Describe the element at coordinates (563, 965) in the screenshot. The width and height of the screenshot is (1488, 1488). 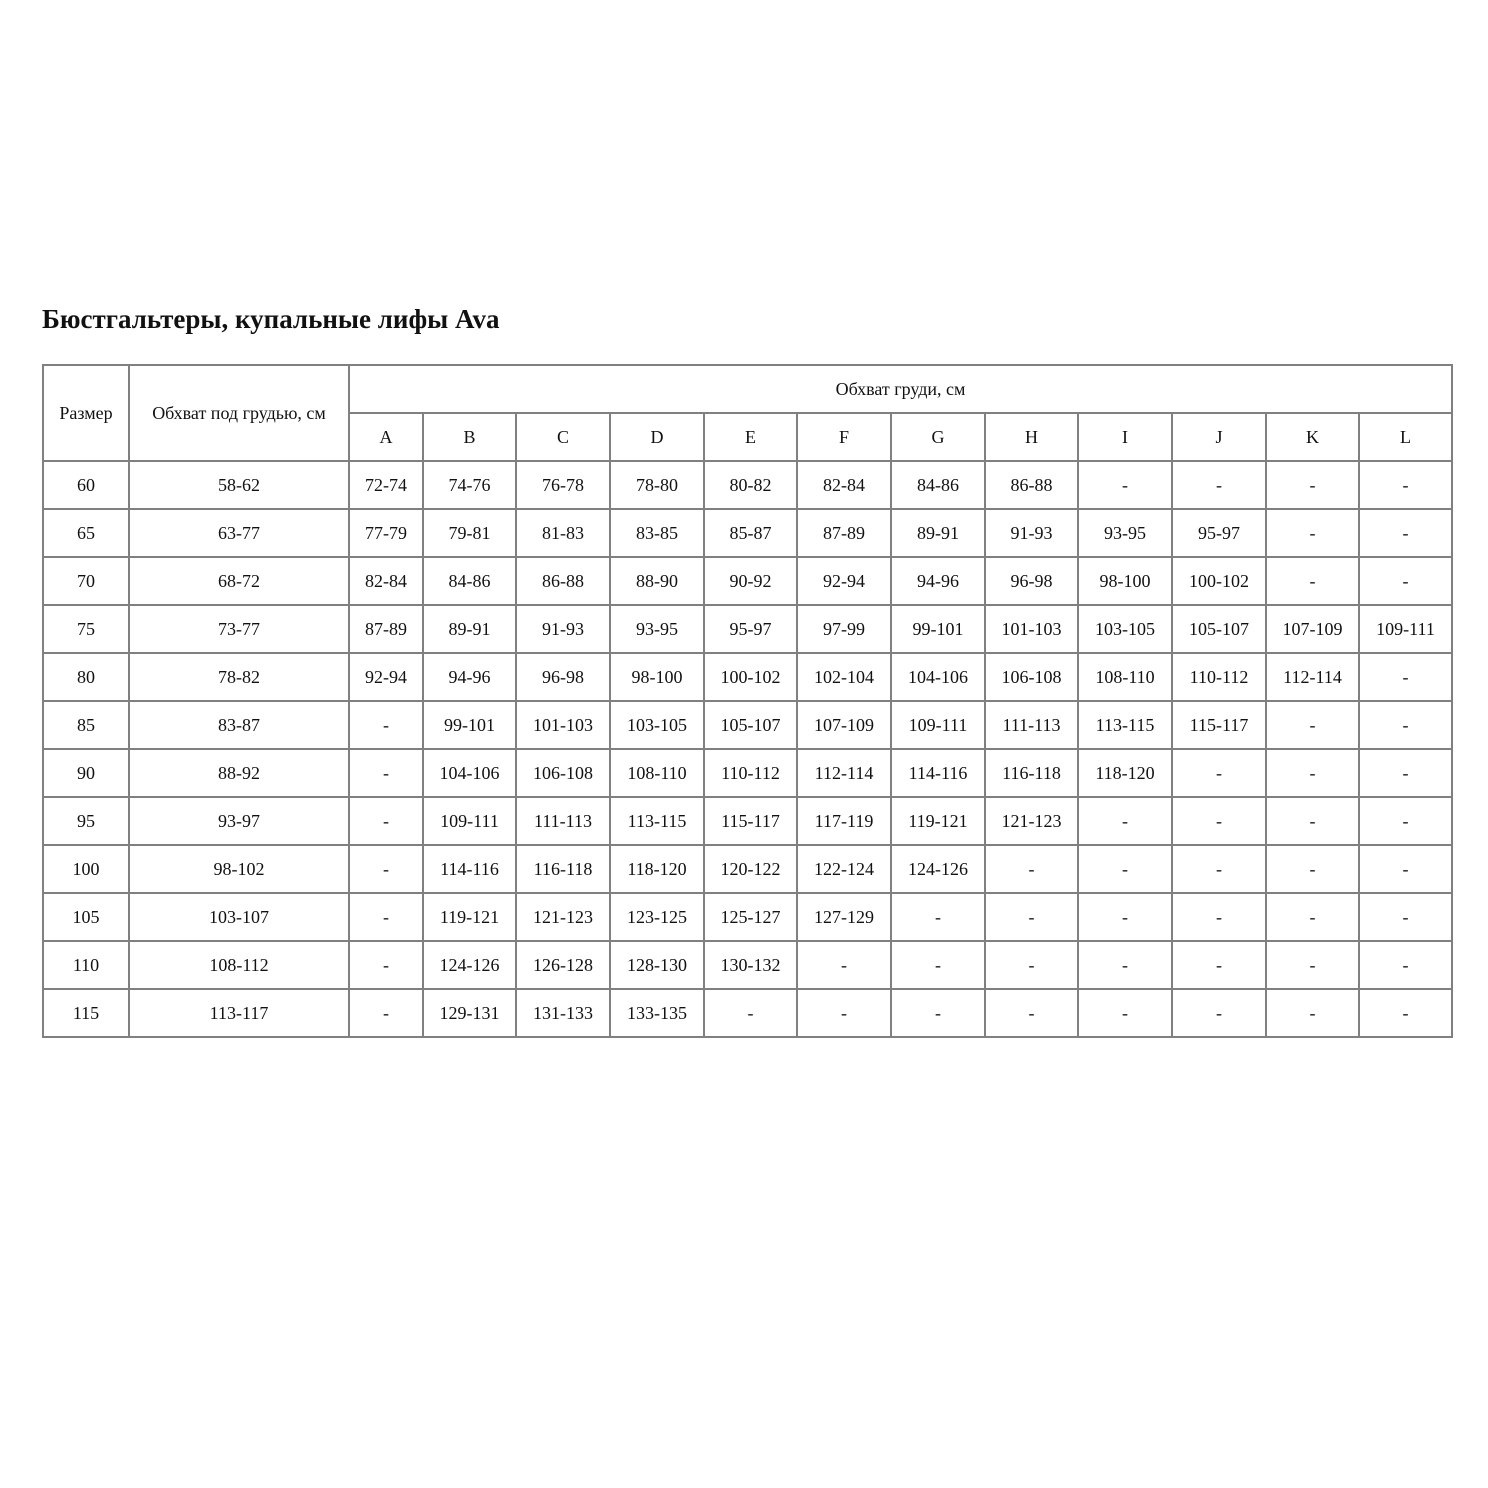
I see `bust-cell: 126-128` at that location.